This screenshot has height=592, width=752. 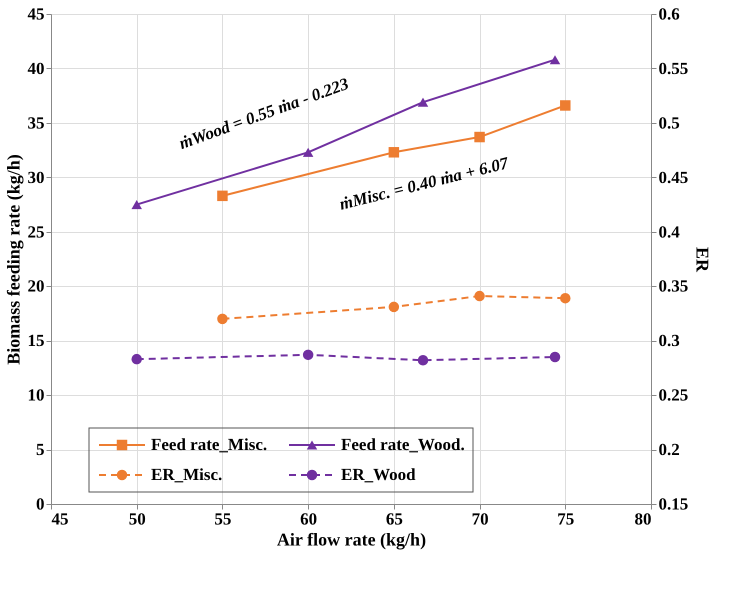 I want to click on annotation: ṁMisc. = 0.40 ṁa + 6.07, so click(x=424, y=183).